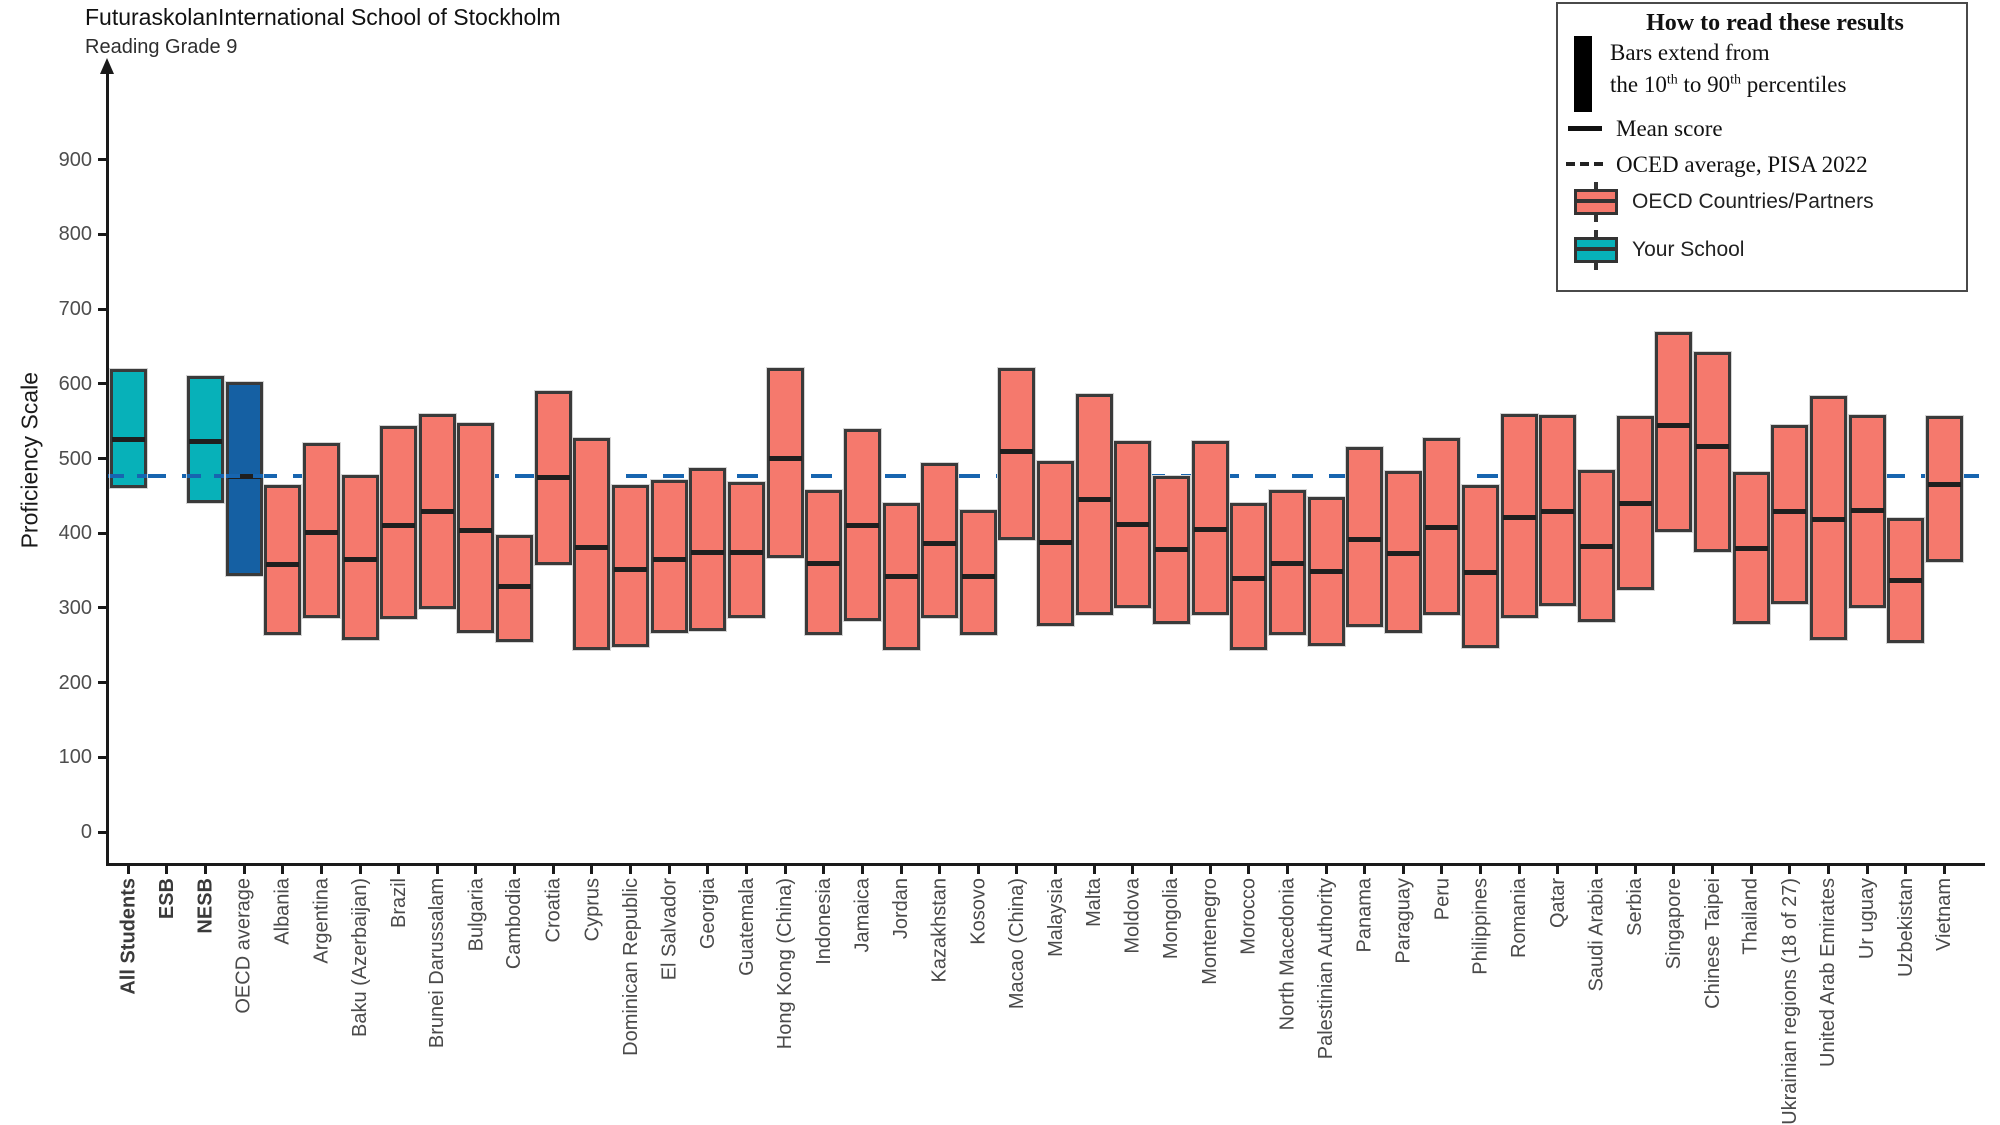 This screenshot has height=1125, width=2000. I want to click on y-tick-label-100: 100, so click(75, 757).